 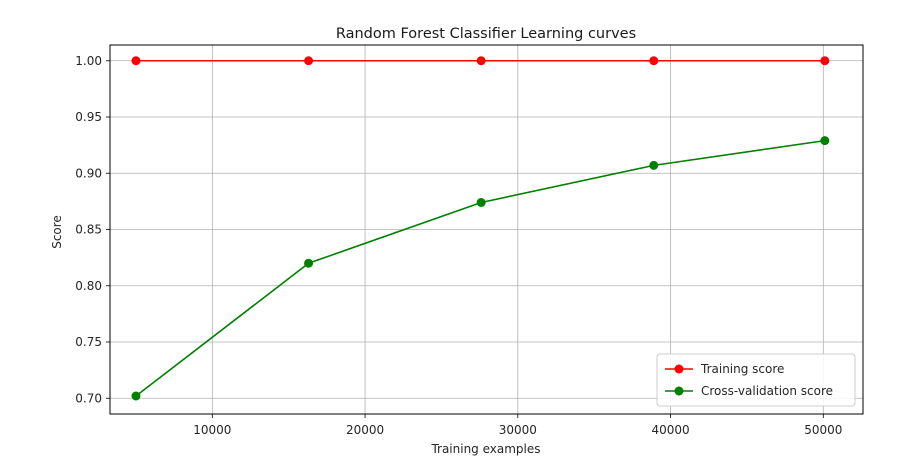 I want to click on x-tick-label: 20000, so click(x=365, y=430).